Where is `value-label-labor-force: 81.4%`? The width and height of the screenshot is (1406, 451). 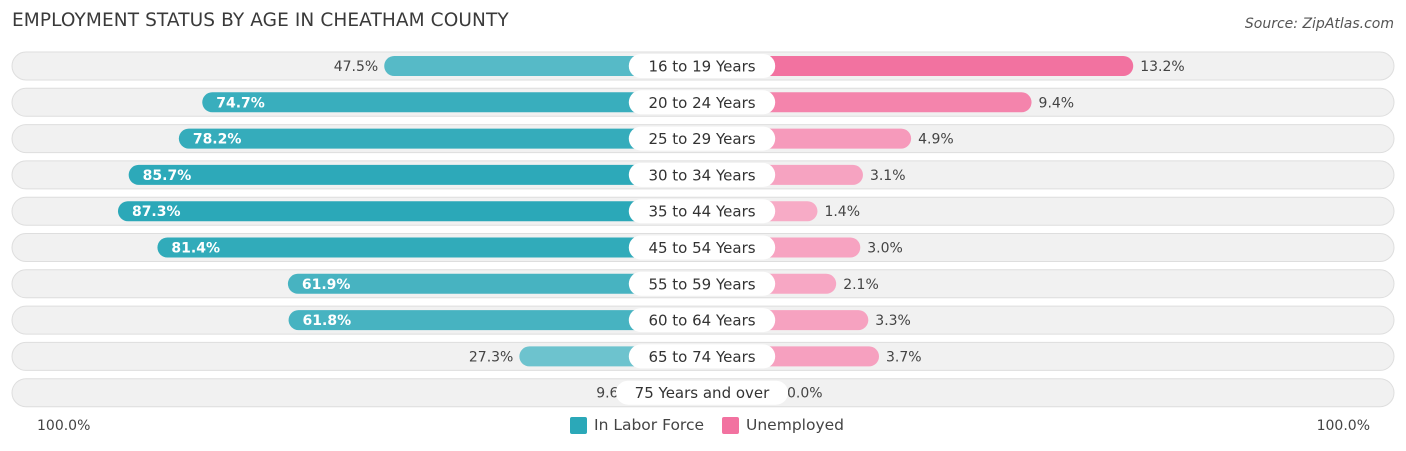
value-label-labor-force: 81.4% is located at coordinates (195, 249).